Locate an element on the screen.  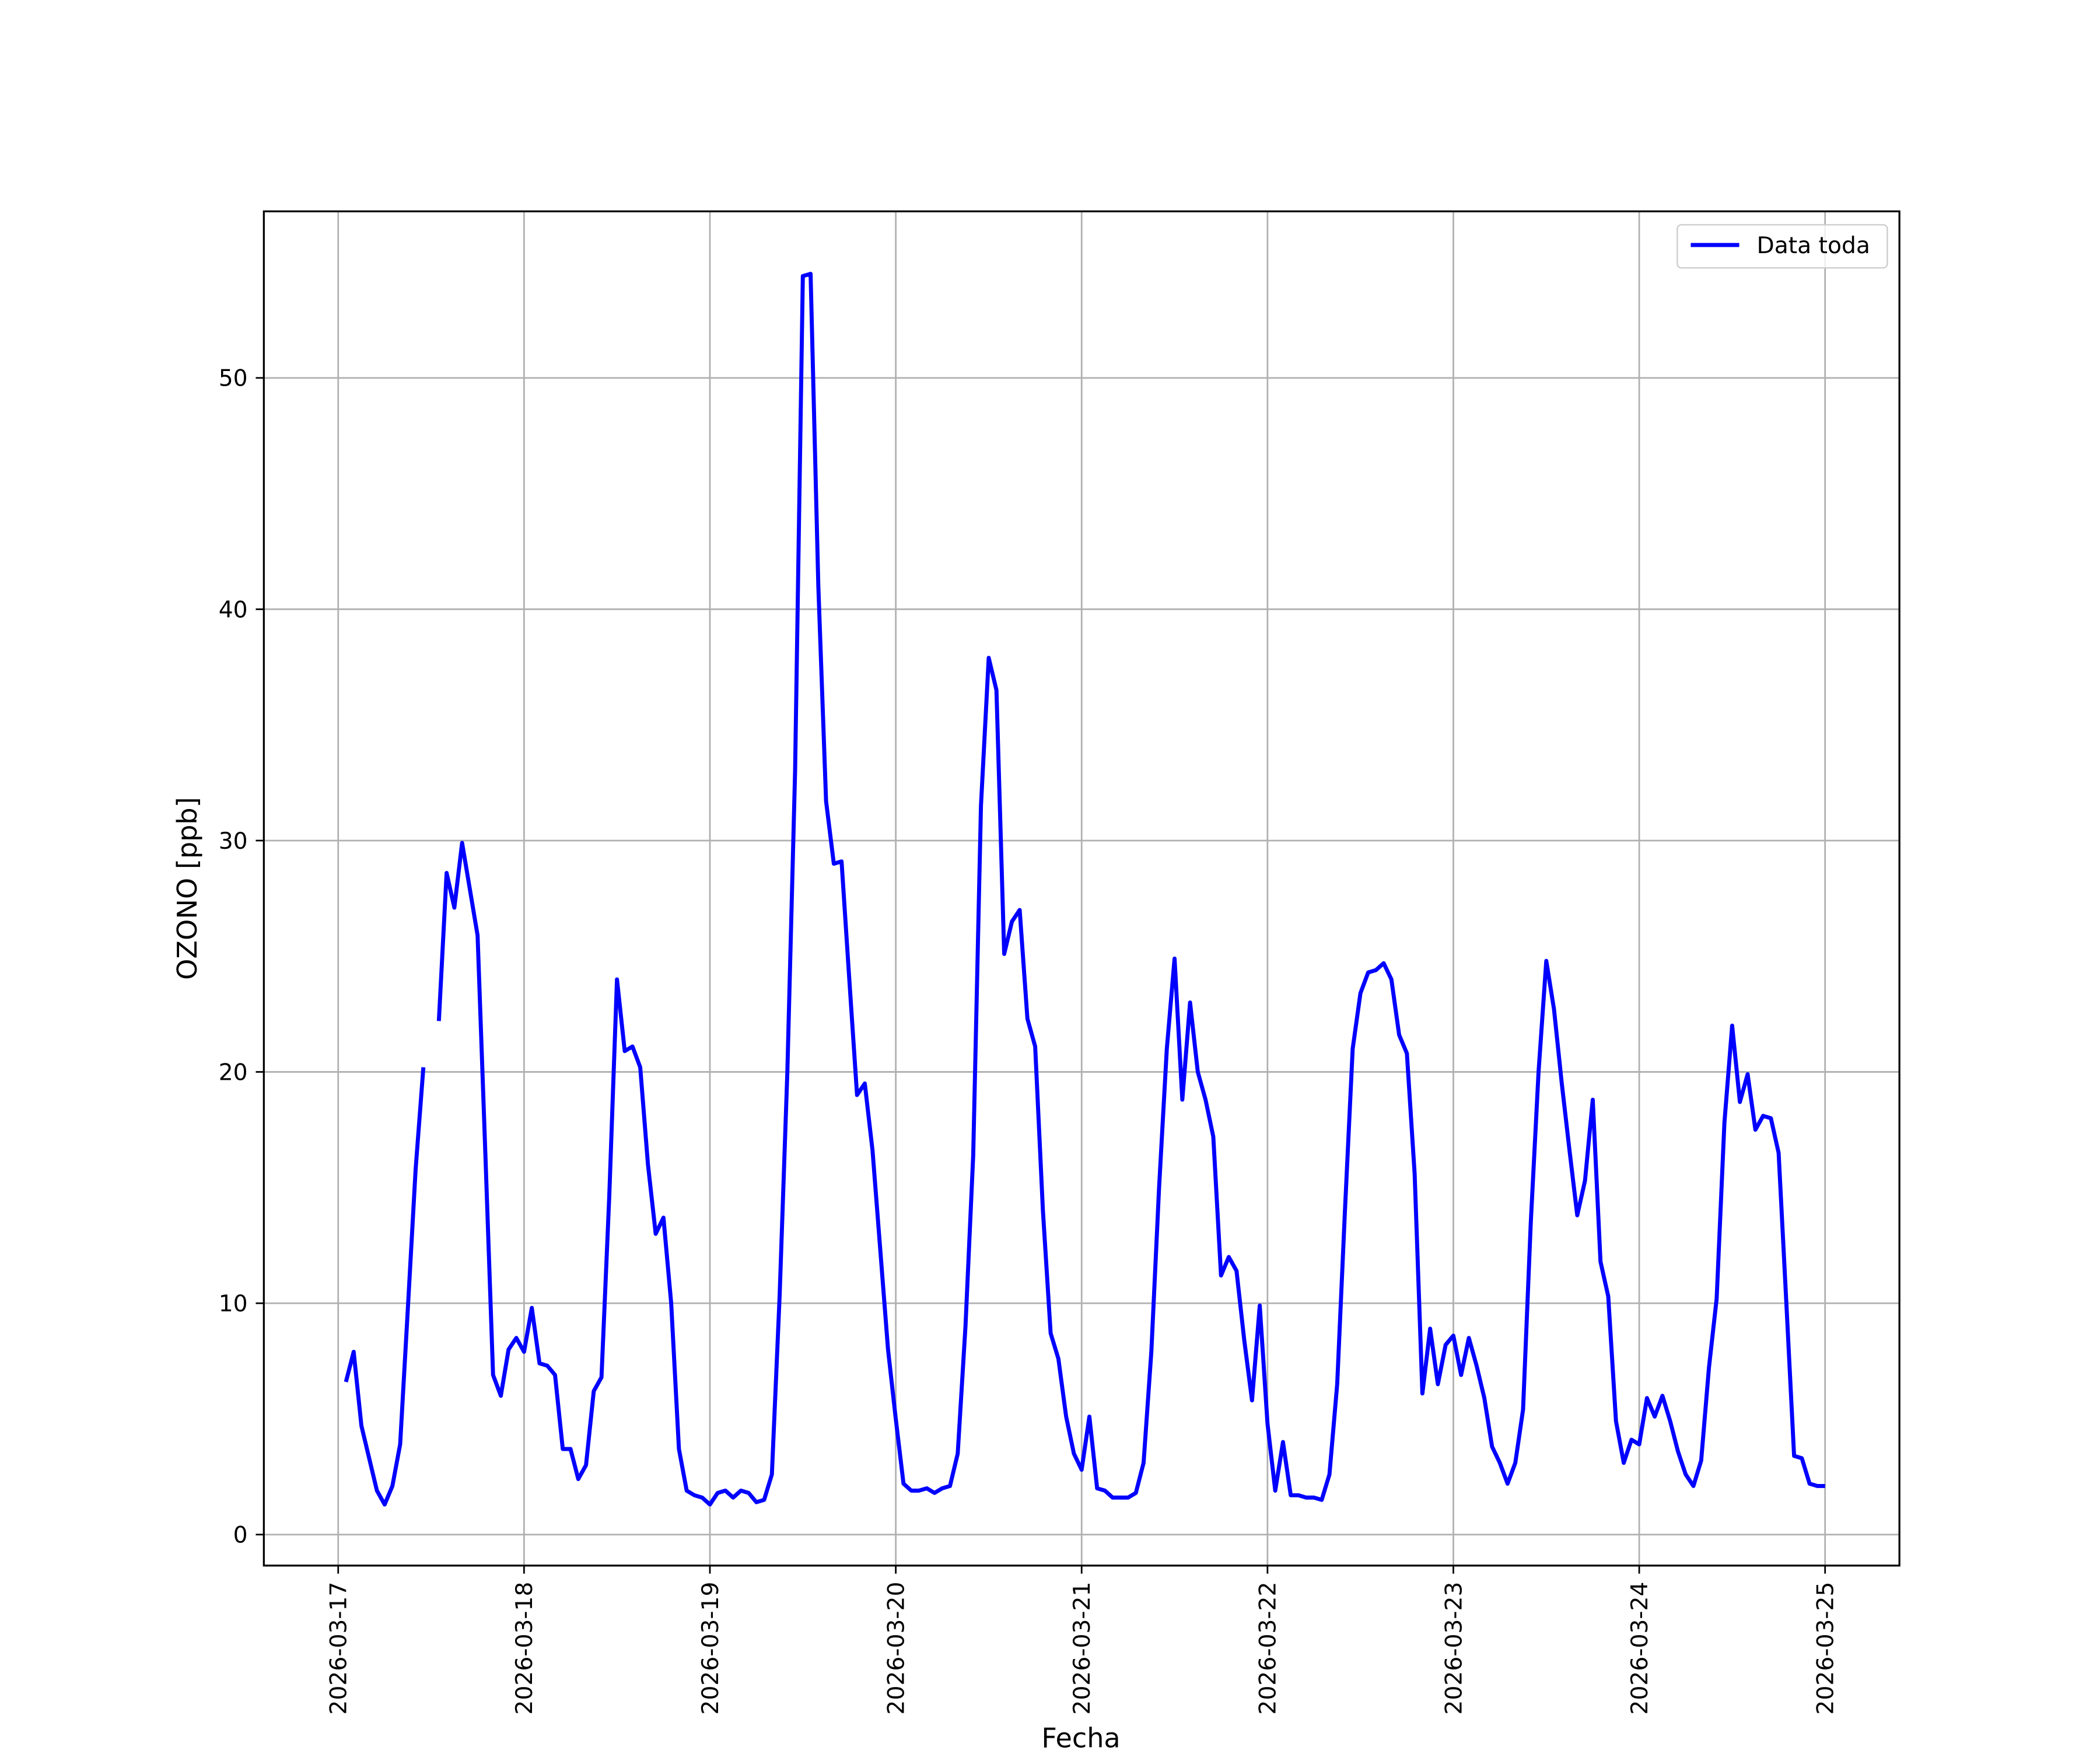
y-tick-label: 30 is located at coordinates (233, 841).